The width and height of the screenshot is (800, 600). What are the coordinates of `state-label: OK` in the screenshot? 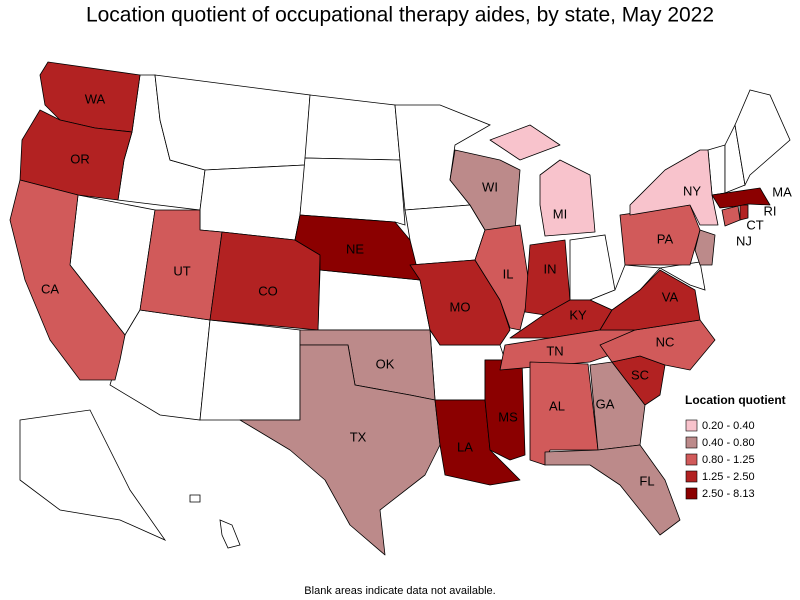 It's located at (385, 363).